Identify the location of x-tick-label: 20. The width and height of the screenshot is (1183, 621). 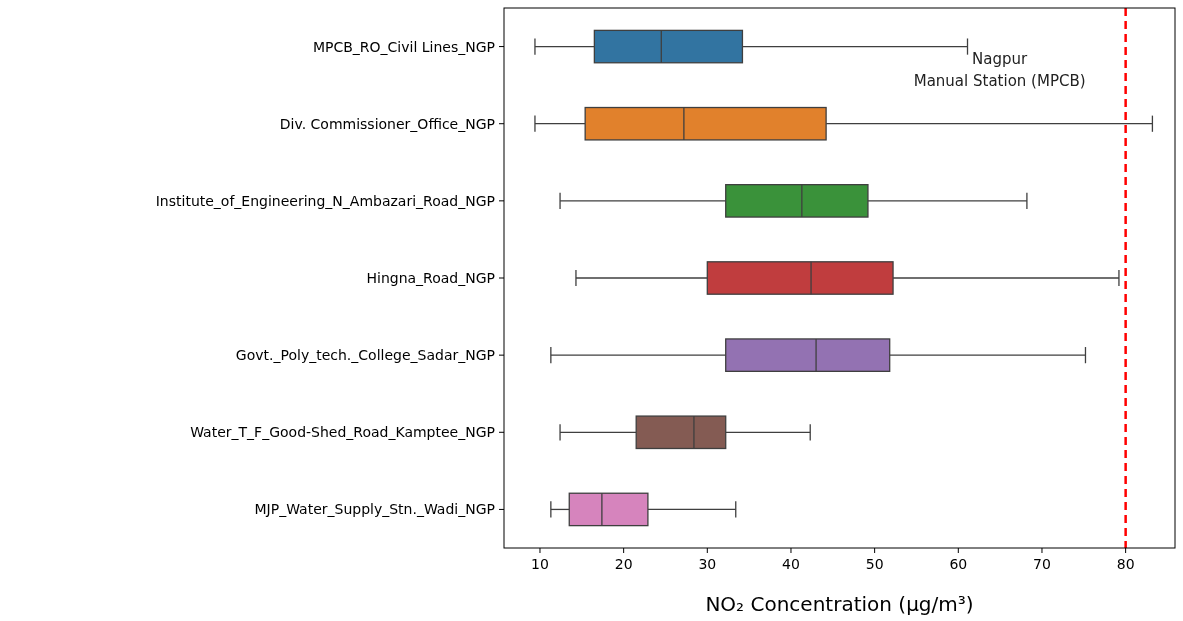
(623, 564).